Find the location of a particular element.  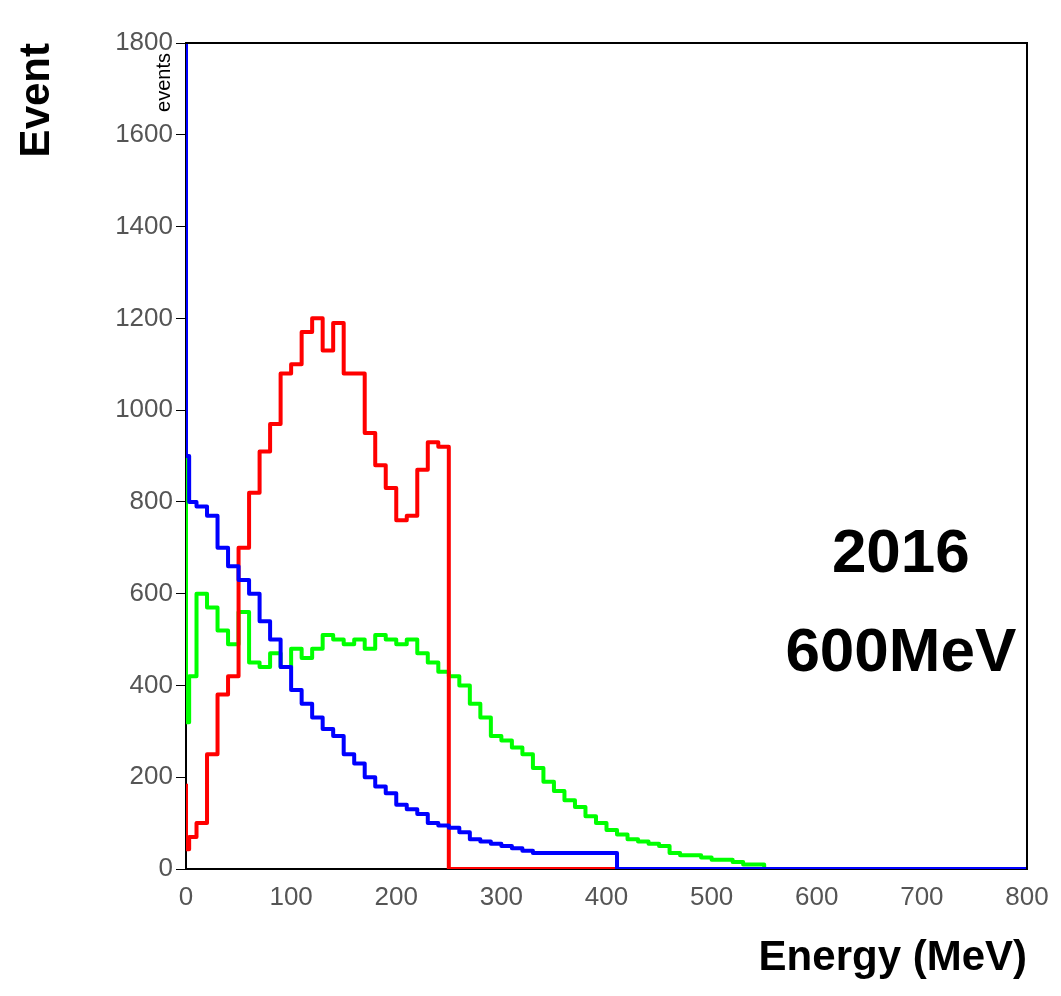

x-tick-label: 400 is located at coordinates (606, 895).